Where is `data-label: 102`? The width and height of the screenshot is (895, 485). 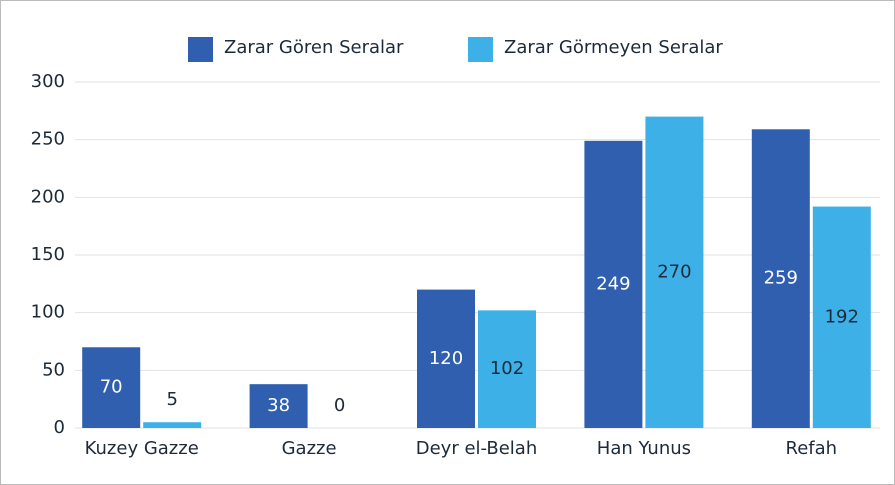
data-label: 102 is located at coordinates (507, 368).